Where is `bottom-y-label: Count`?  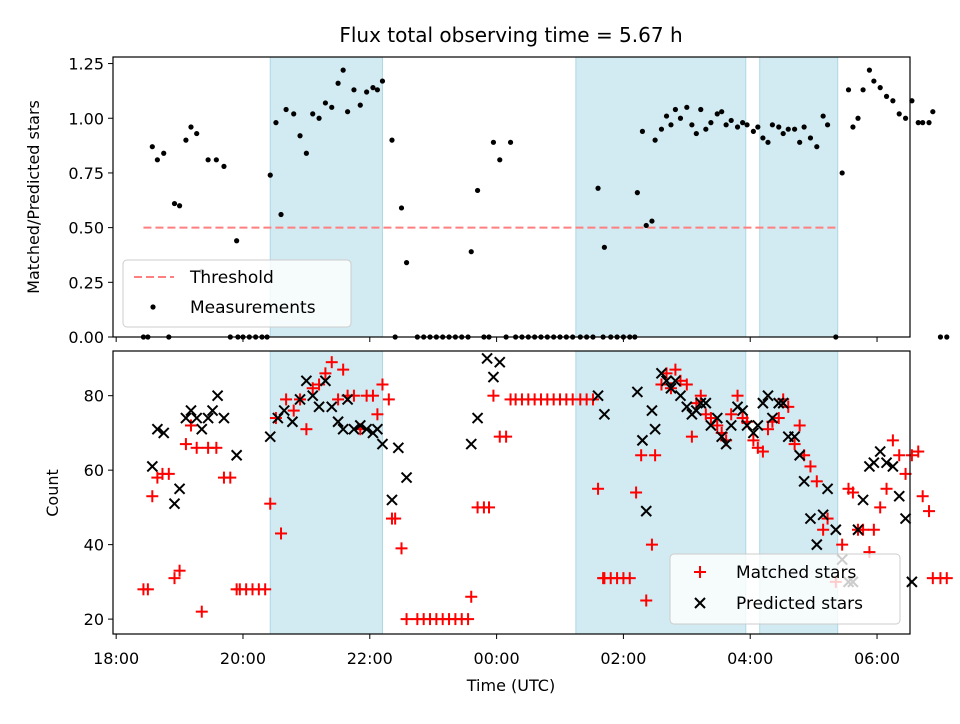 bottom-y-label: Count is located at coordinates (52, 493).